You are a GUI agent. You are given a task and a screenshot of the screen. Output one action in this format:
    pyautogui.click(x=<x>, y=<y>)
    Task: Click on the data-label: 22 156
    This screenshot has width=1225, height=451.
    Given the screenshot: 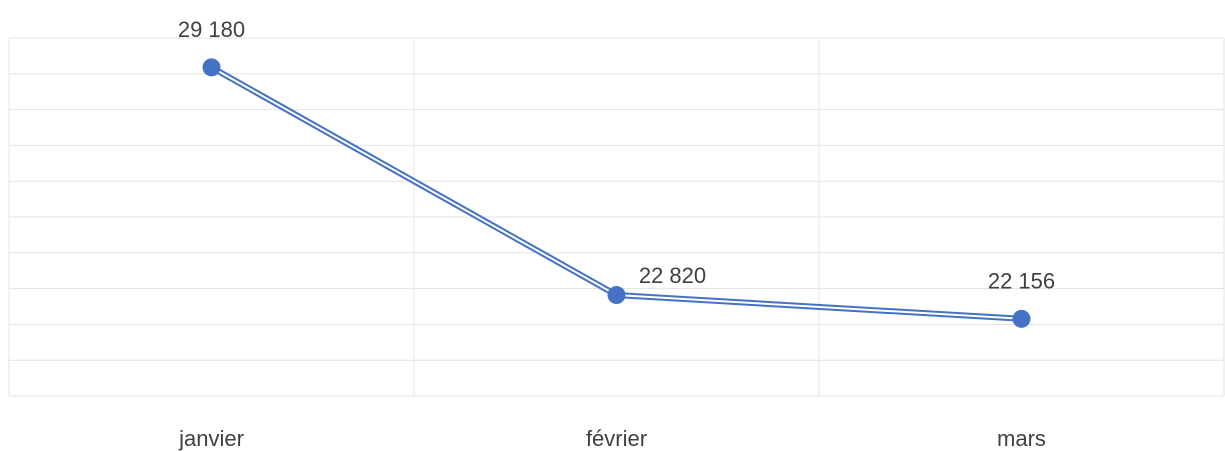 What is the action you would take?
    pyautogui.click(x=1021, y=281)
    